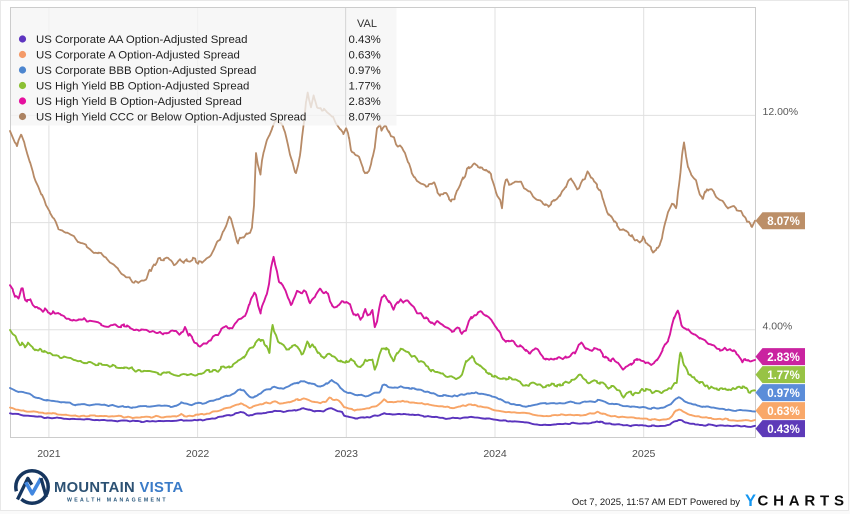 This screenshot has width=850, height=514. Describe the element at coordinates (142, 87) in the screenshot. I see `svg-text:US High Yield BB Option-Adjust: US High Yield BB Option-Adjusted Spread` at that location.